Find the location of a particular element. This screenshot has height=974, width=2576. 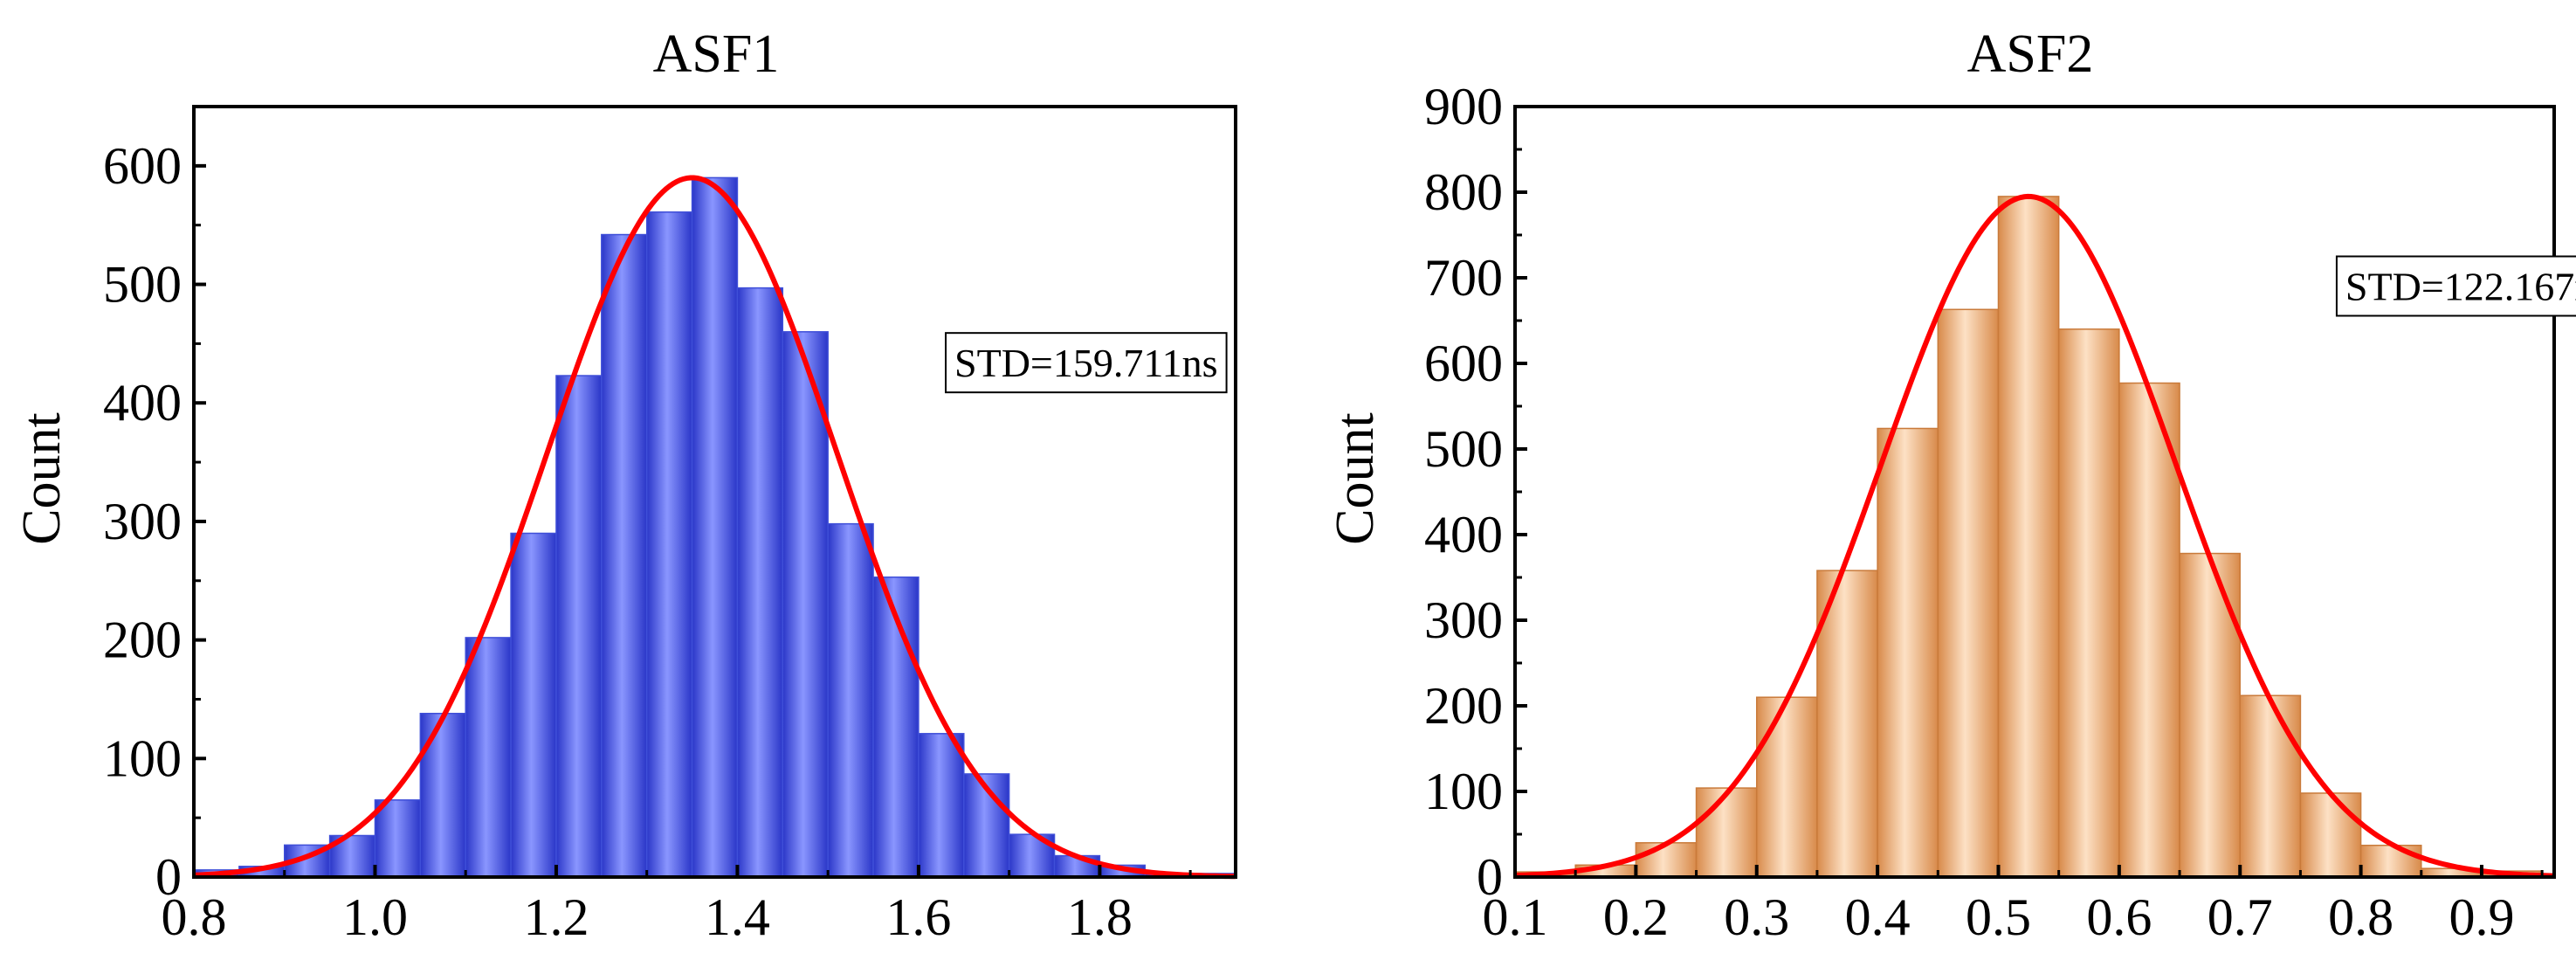

x-tick-label: 1.4 is located at coordinates (737, 917).